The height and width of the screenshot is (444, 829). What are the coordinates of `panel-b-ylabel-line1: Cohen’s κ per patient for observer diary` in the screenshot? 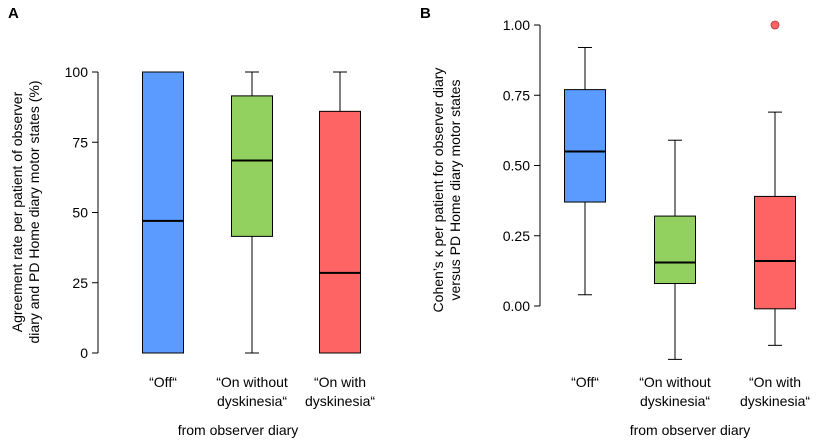 It's located at (438, 190).